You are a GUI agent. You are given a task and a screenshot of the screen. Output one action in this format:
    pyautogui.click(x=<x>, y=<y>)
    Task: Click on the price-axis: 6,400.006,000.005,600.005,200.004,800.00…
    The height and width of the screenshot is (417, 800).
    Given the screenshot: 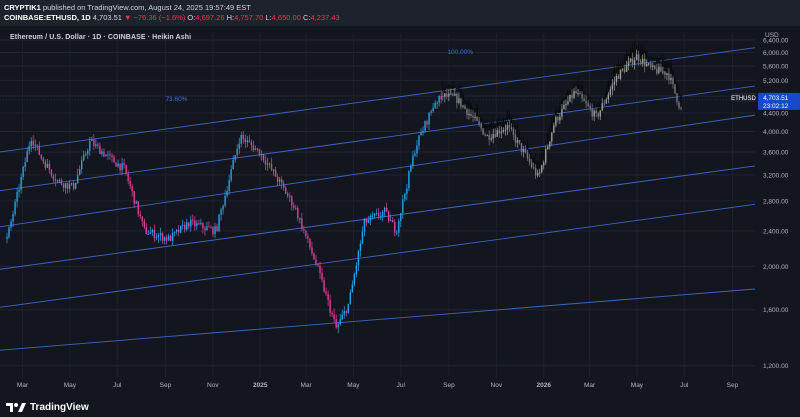 What is the action you would take?
    pyautogui.click(x=776, y=201)
    